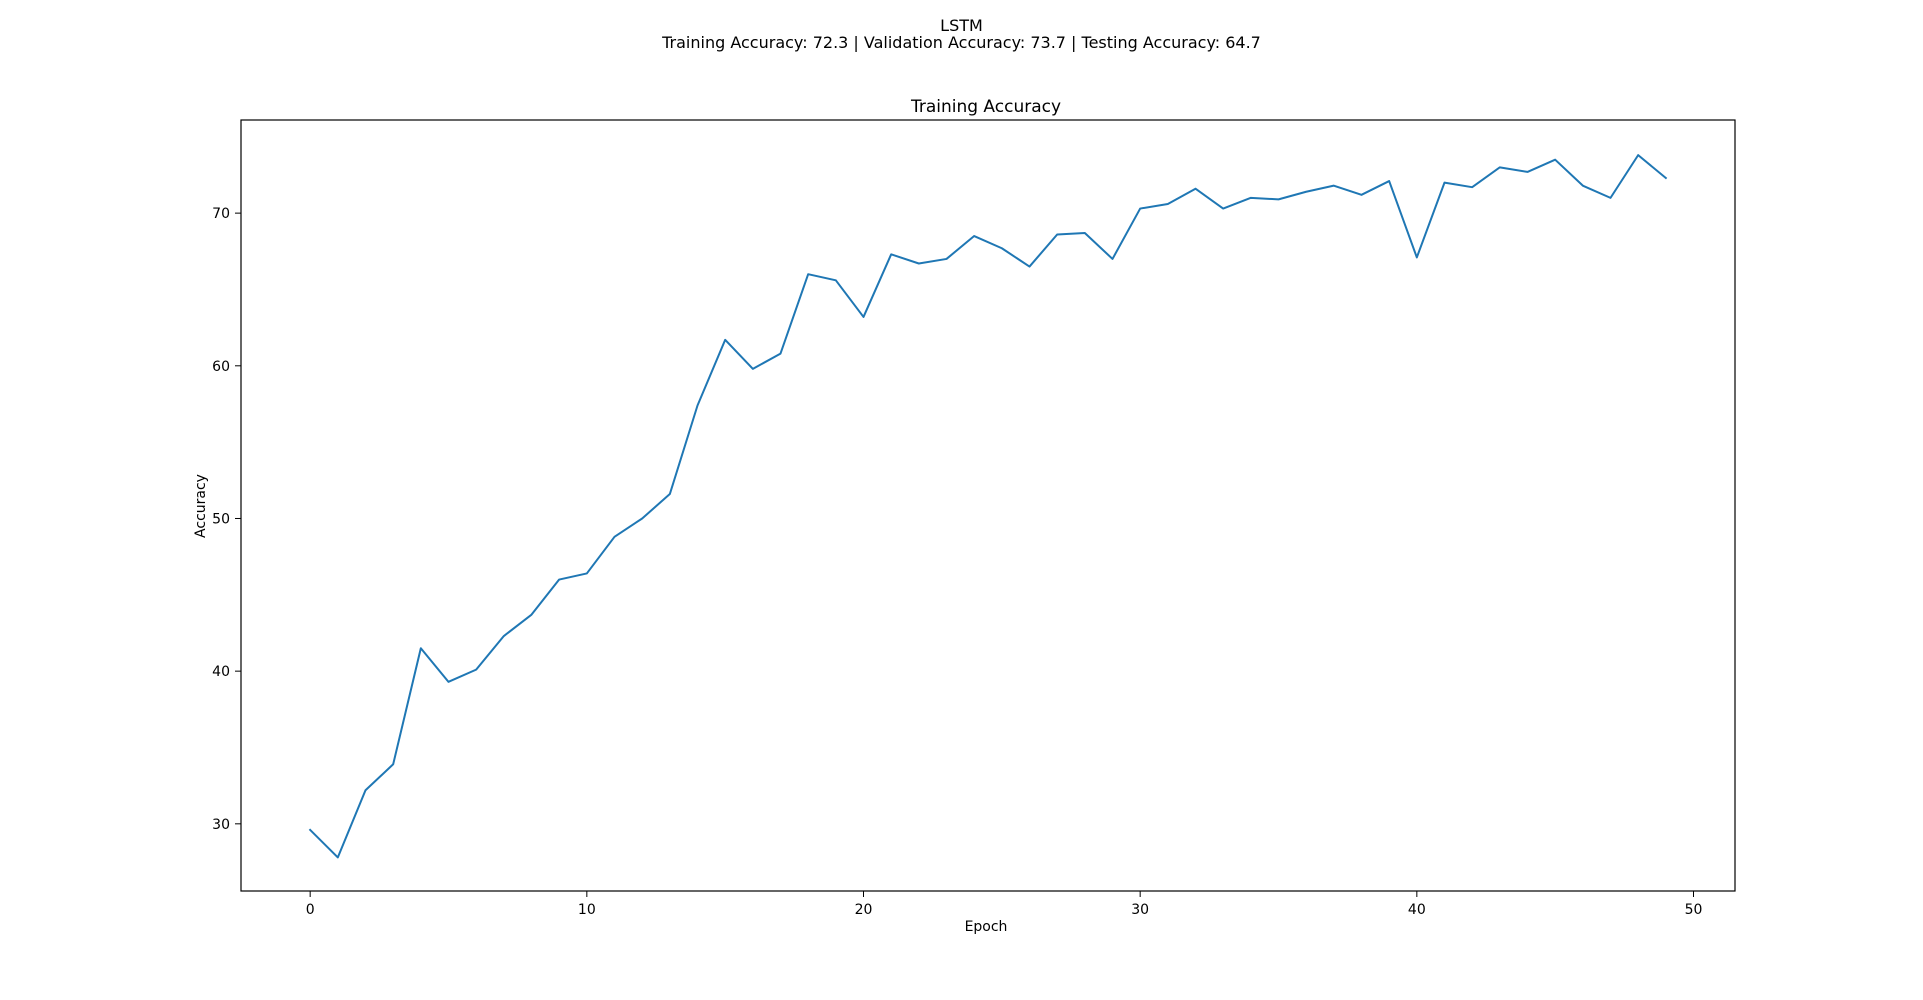  Describe the element at coordinates (221, 367) in the screenshot. I see `y-tick-label: 60` at that location.